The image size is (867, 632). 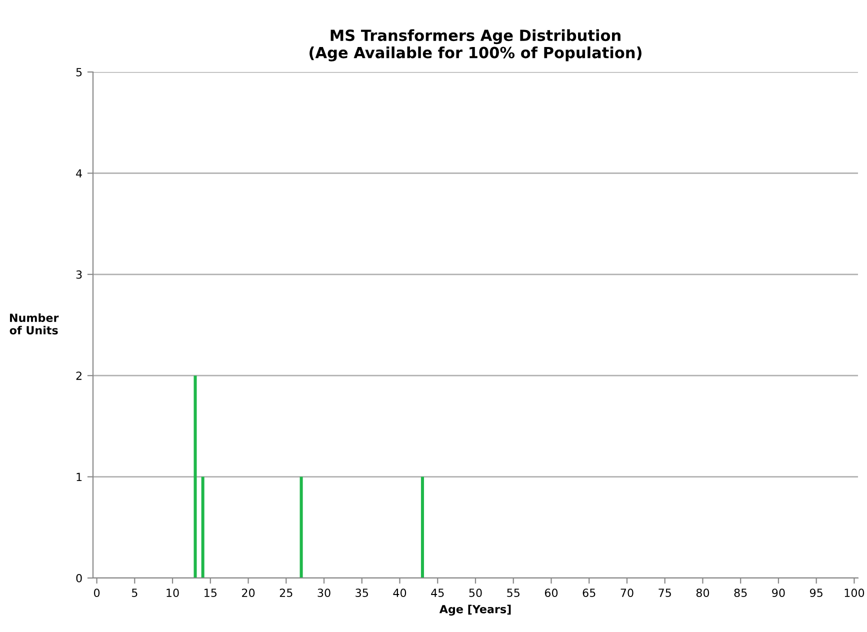 What do you see at coordinates (475, 610) in the screenshot?
I see `x-axis-title: Age [Years]` at bounding box center [475, 610].